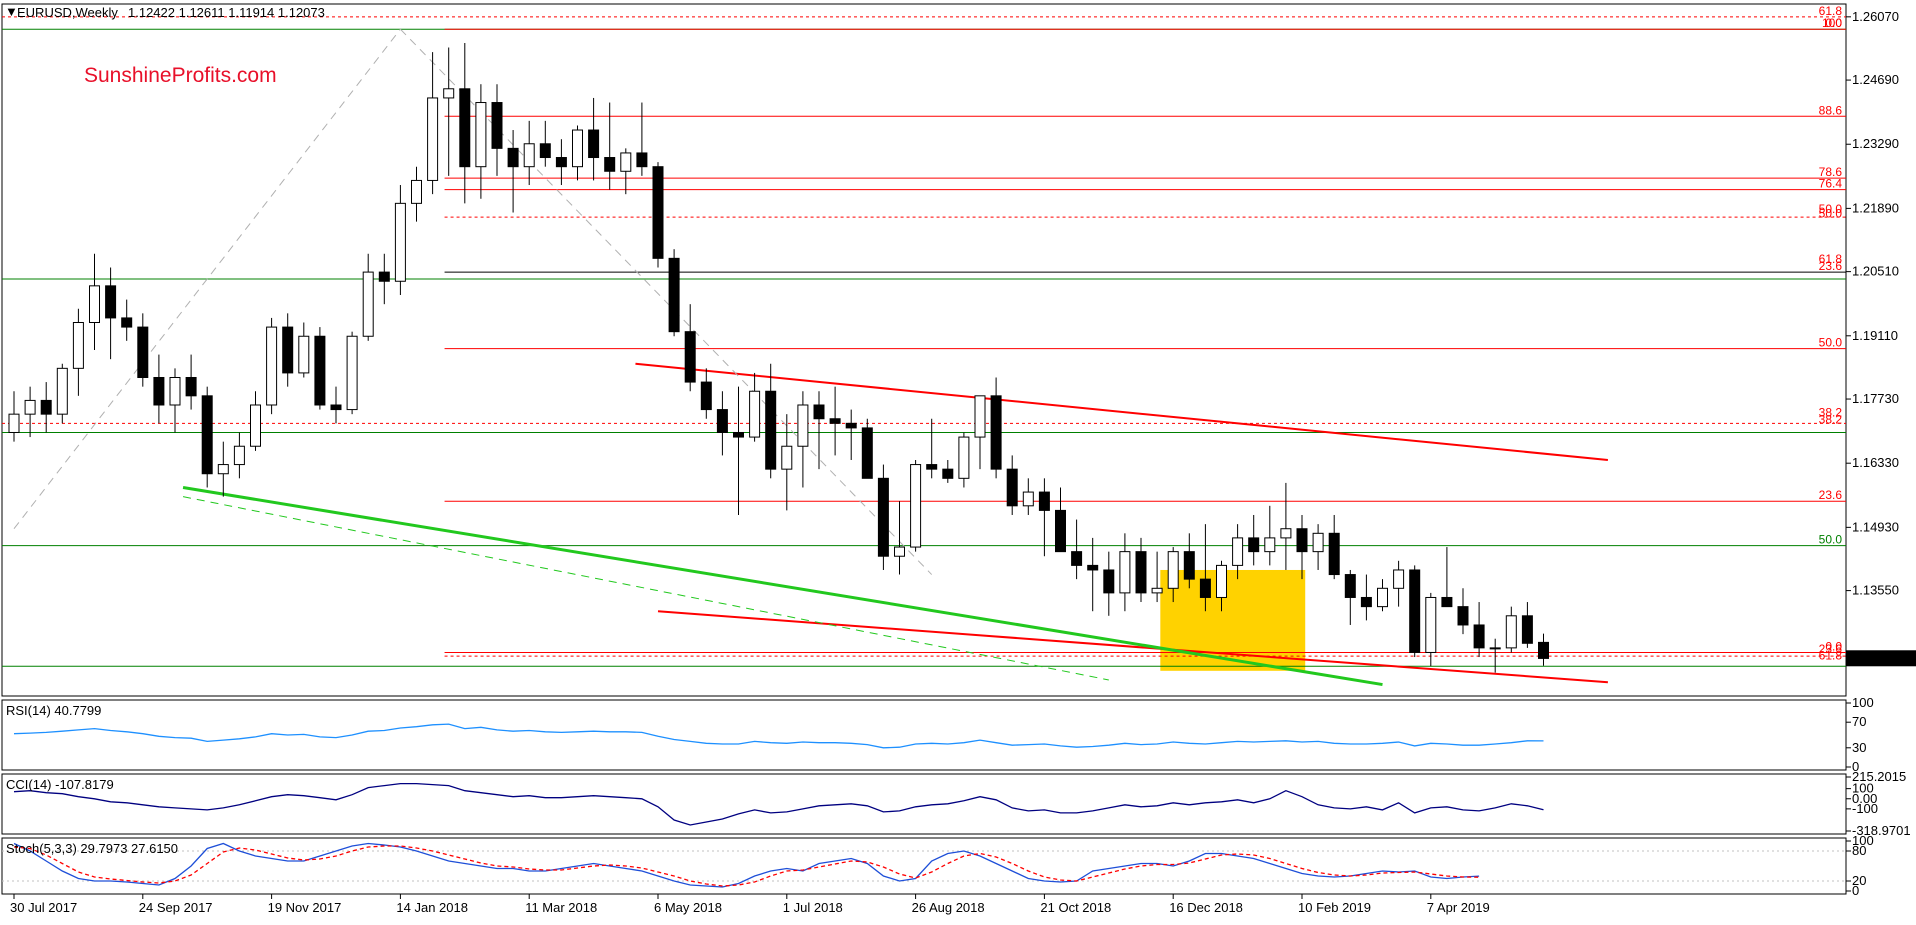 Image resolution: width=1916 pixels, height=925 pixels. What do you see at coordinates (1206, 907) in the screenshot?
I see `date-axis-label: 16 Dec 2018` at bounding box center [1206, 907].